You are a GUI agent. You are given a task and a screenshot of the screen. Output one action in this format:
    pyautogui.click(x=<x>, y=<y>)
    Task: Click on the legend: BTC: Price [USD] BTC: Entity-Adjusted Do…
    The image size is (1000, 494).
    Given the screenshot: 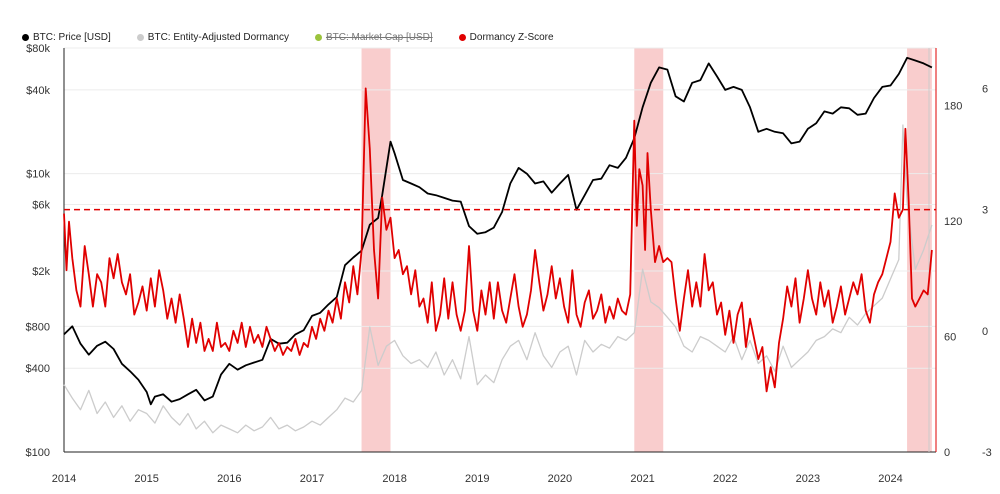 What is the action you would take?
    pyautogui.click(x=288, y=37)
    